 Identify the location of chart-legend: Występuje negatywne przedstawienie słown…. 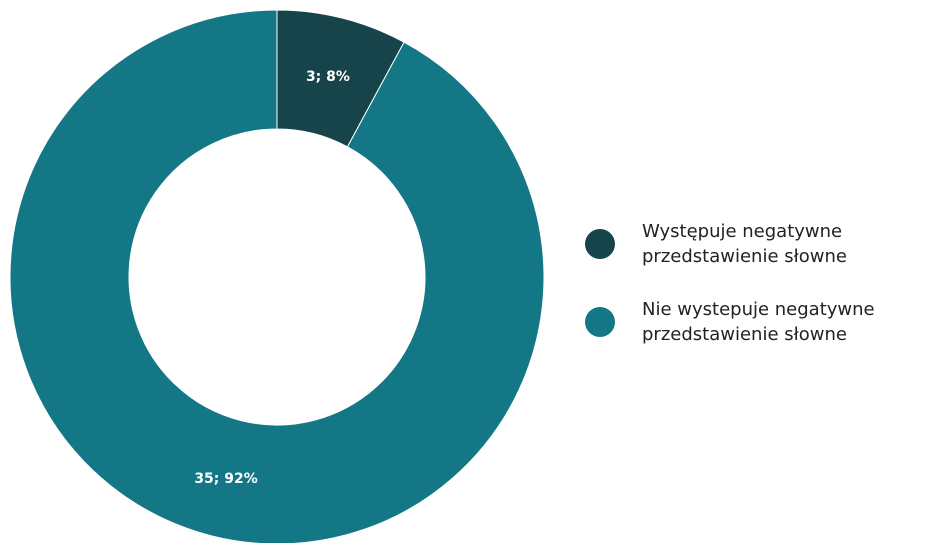
(756, 297).